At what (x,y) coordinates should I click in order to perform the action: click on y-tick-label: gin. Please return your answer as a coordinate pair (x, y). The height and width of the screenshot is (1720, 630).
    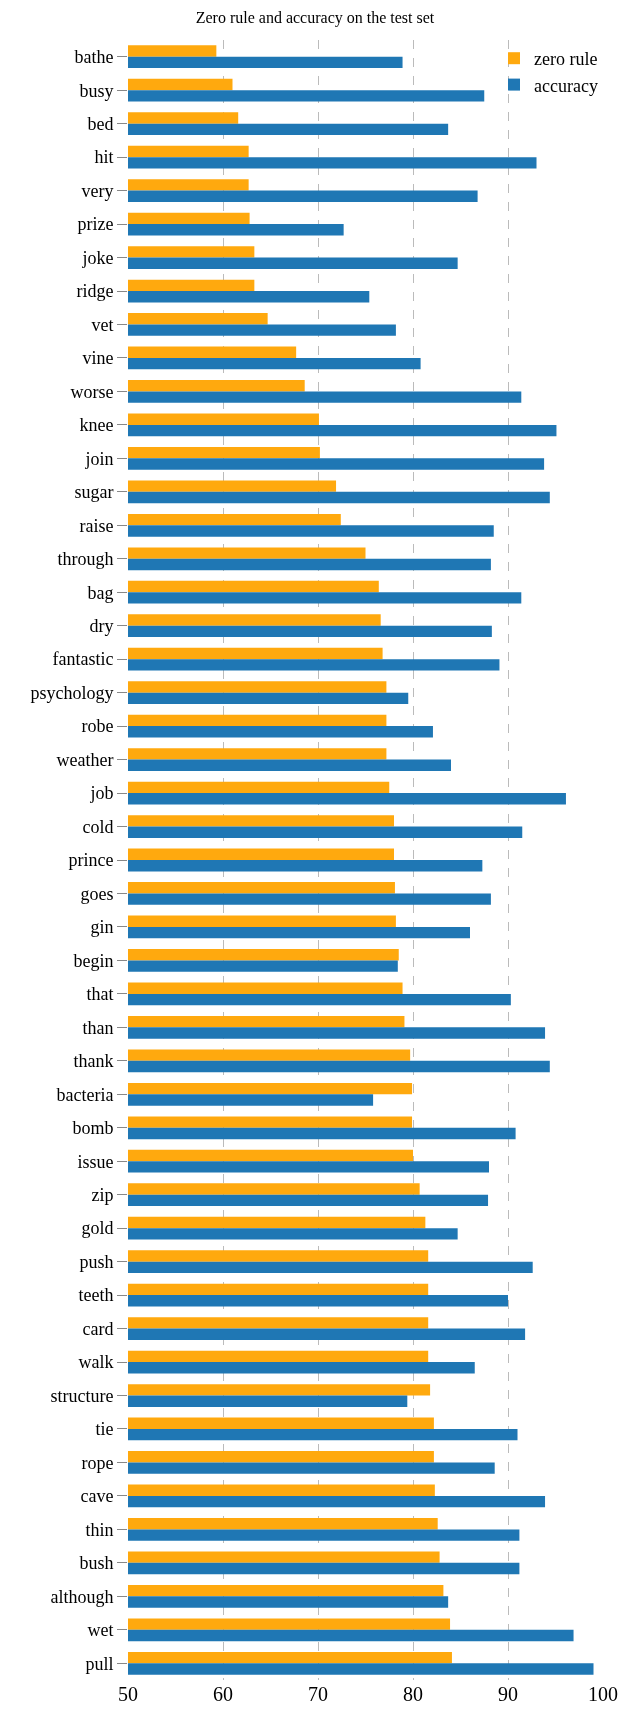
    Looking at the image, I should click on (102, 927).